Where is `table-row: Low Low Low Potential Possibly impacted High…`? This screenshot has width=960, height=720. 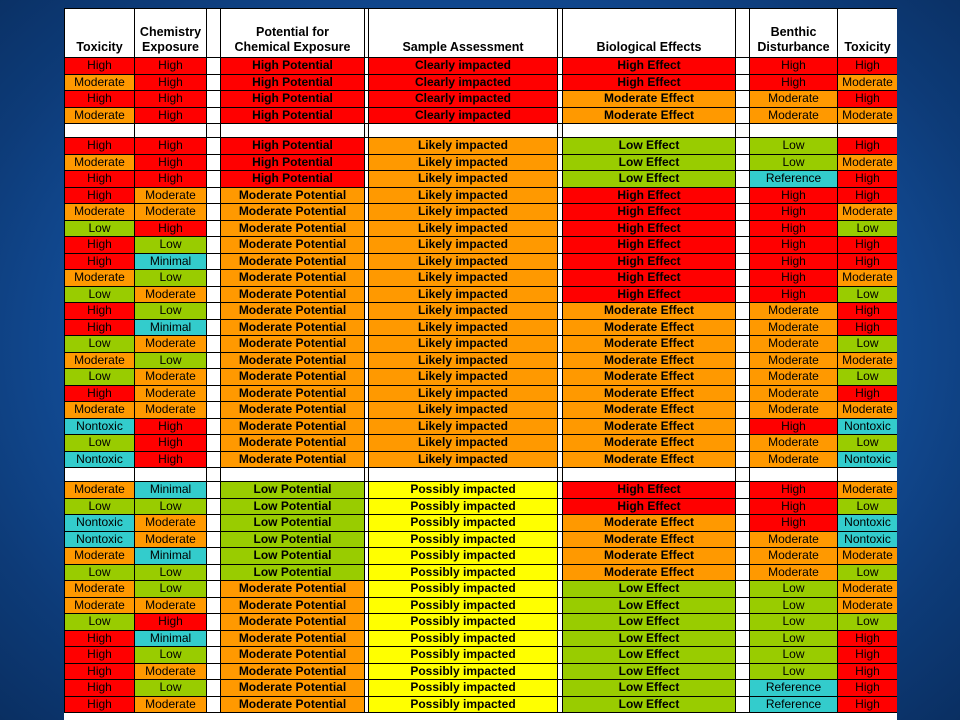 table-row: Low Low Low Potential Possibly impacted High… is located at coordinates (480, 506).